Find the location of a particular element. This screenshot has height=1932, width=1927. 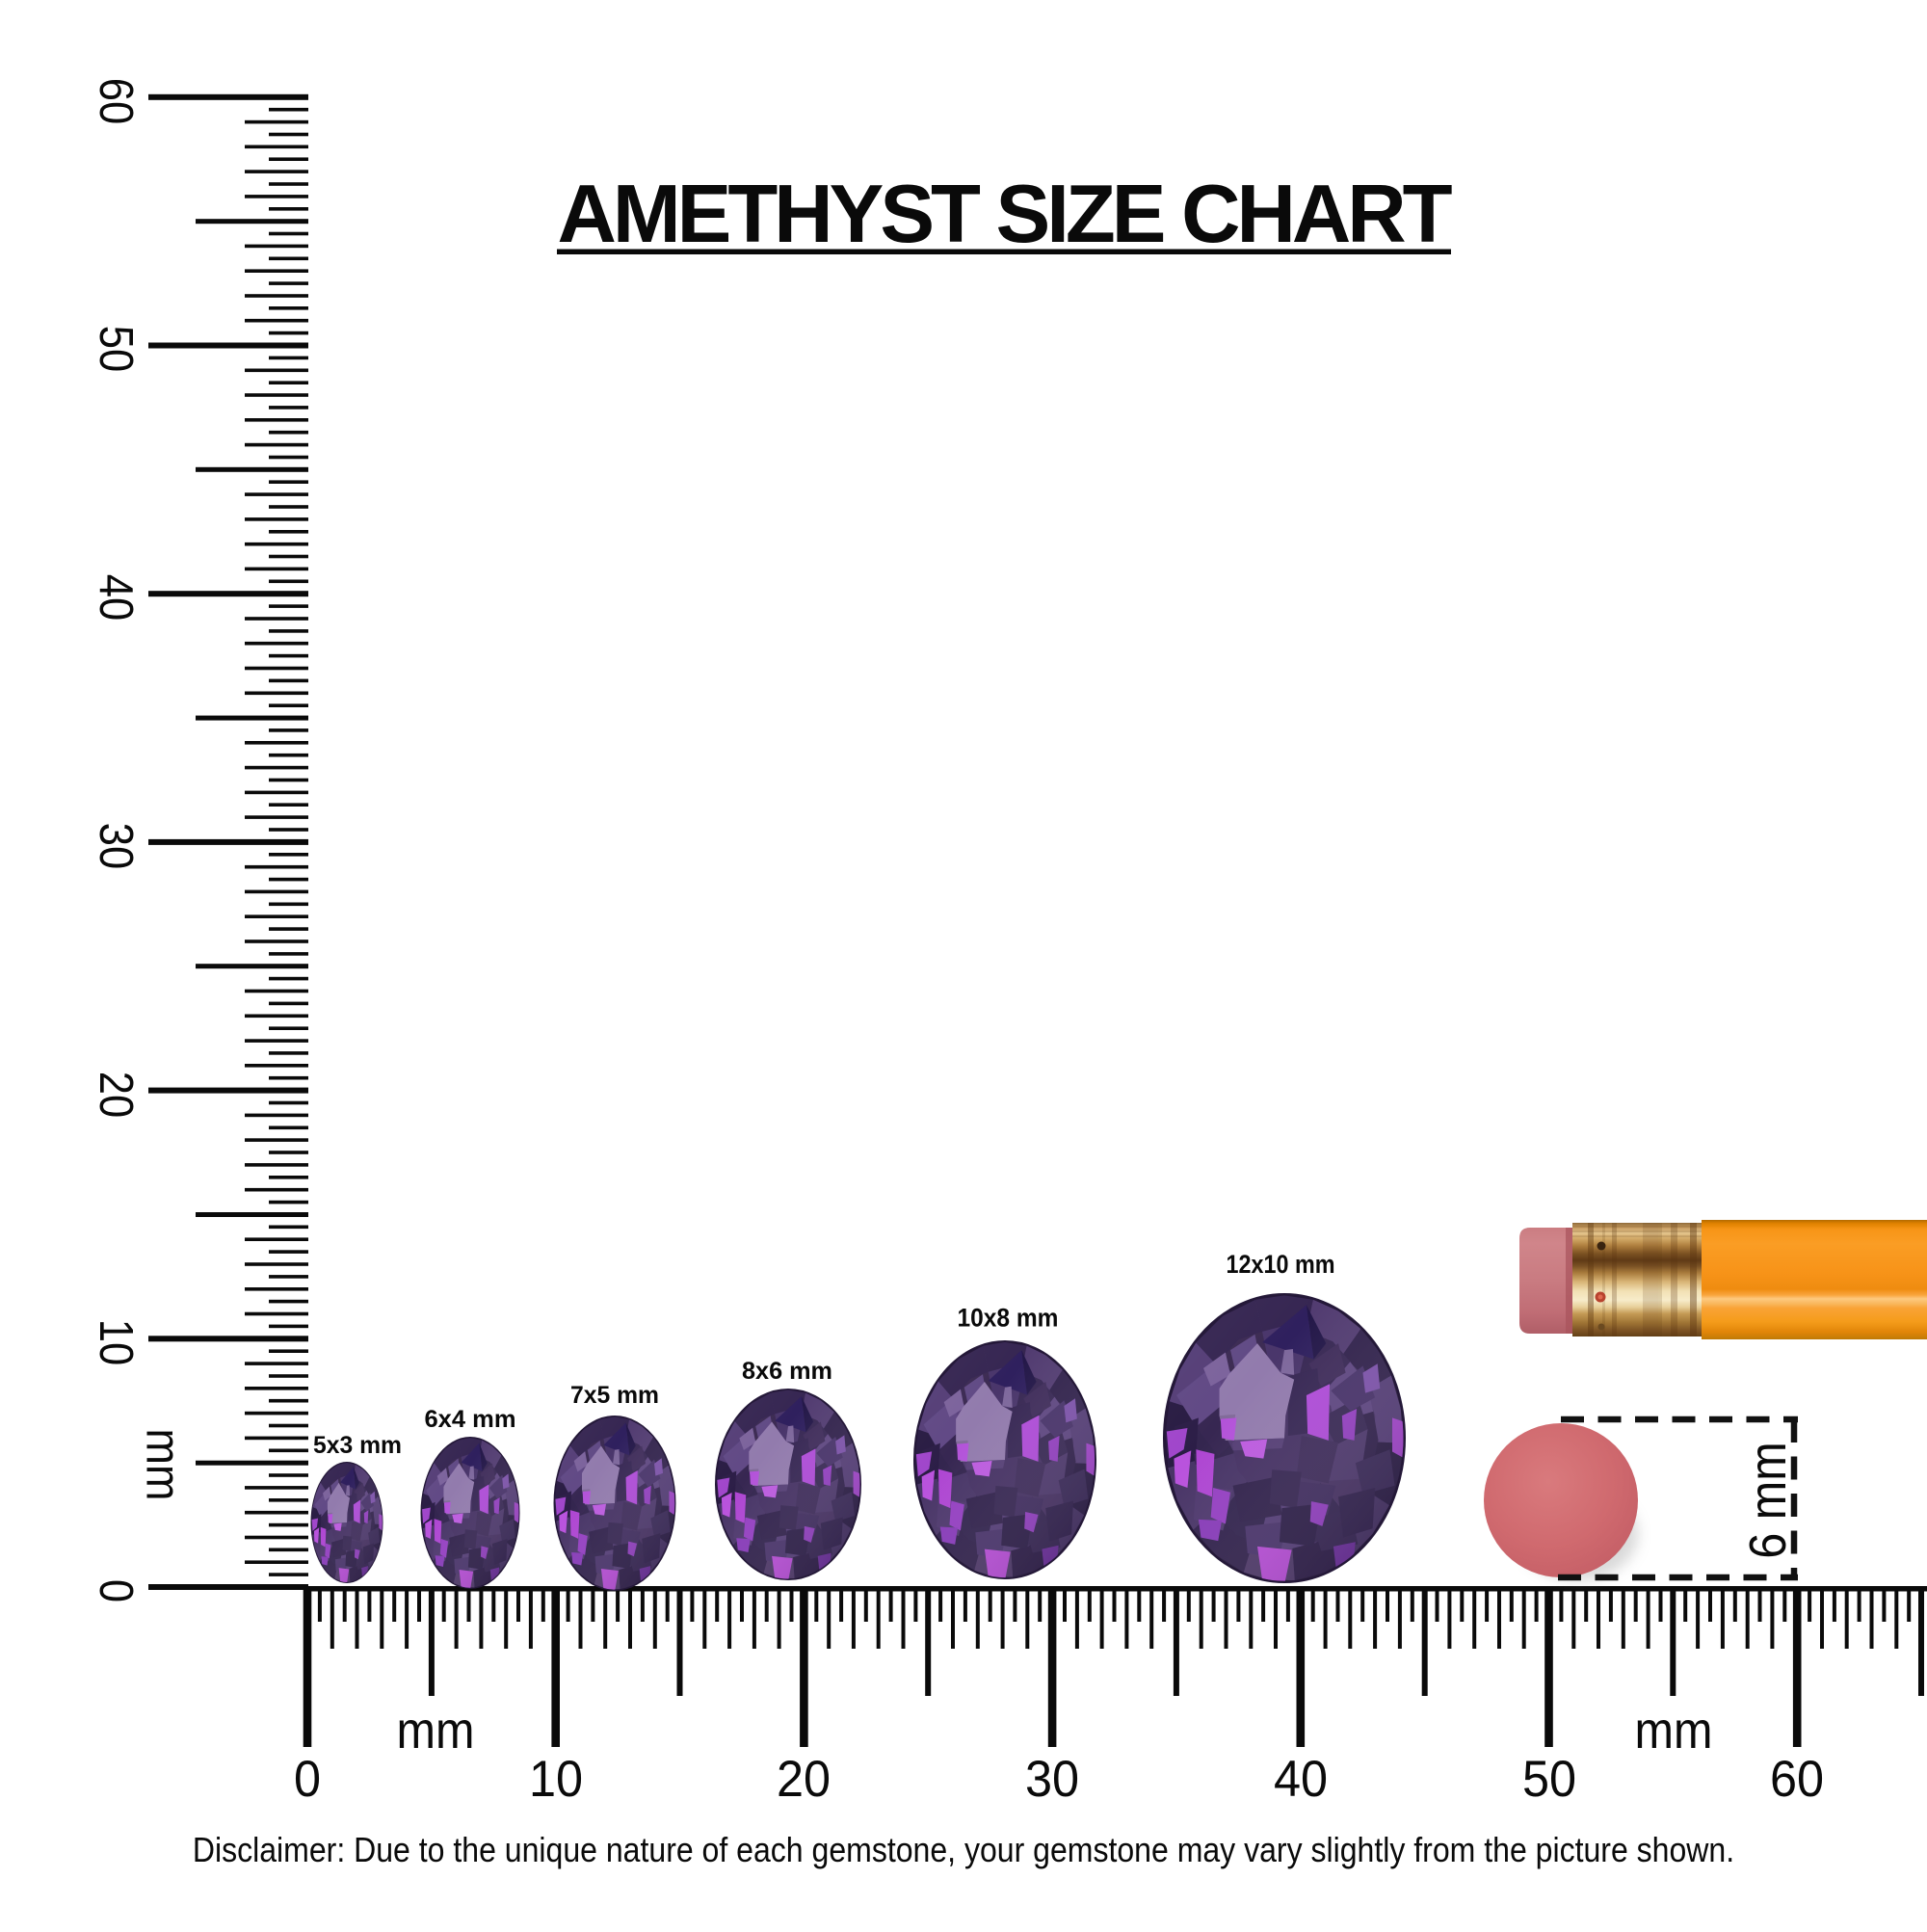

svg-text: 8x6 mm is located at coordinates (787, 1371).